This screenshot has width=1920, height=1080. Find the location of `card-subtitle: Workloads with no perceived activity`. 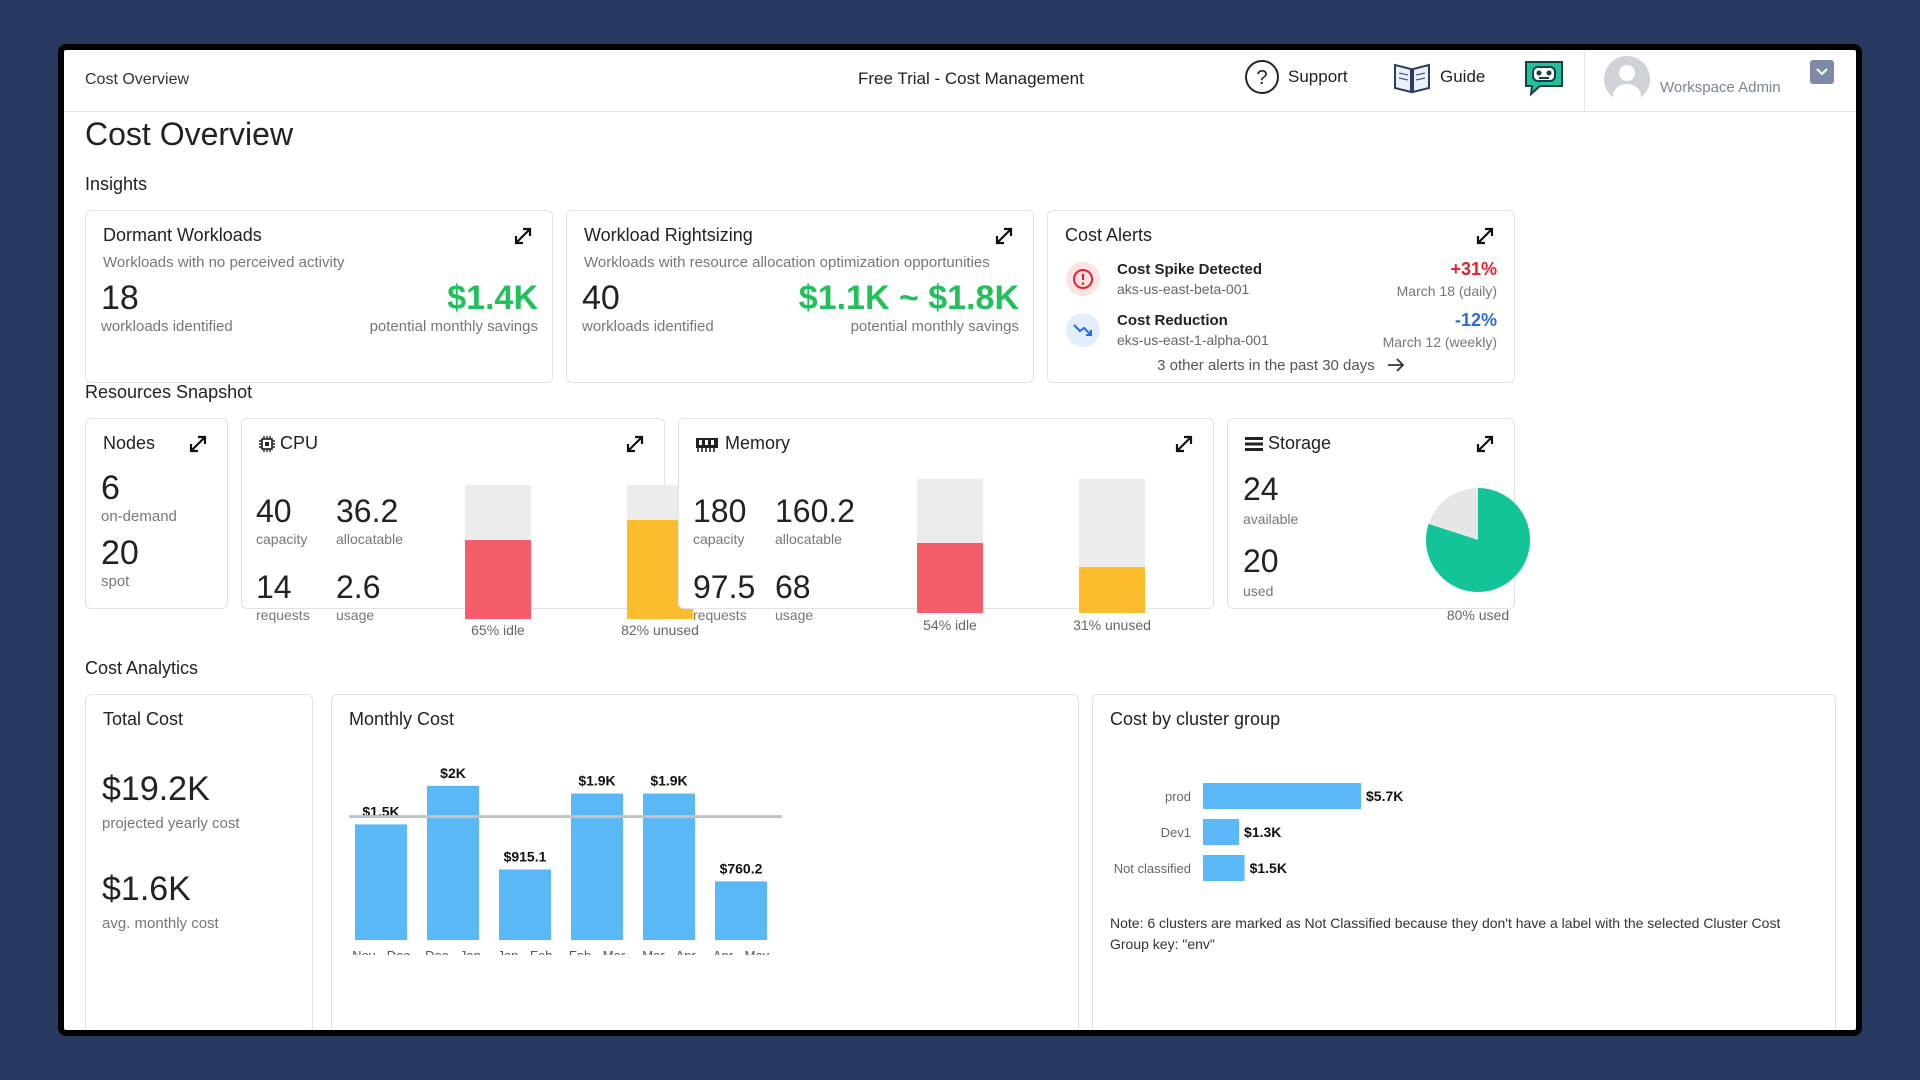

card-subtitle: Workloads with no perceived activity is located at coordinates (224, 262).